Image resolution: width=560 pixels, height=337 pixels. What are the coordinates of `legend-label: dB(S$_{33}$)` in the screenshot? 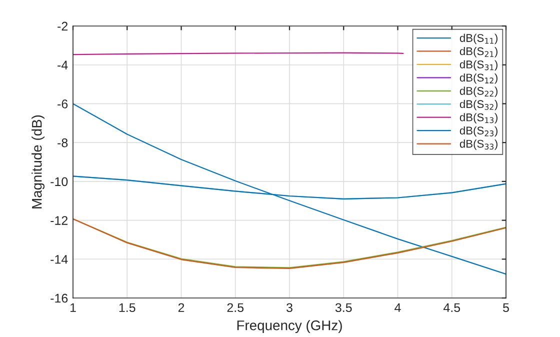 It's located at (479, 145).